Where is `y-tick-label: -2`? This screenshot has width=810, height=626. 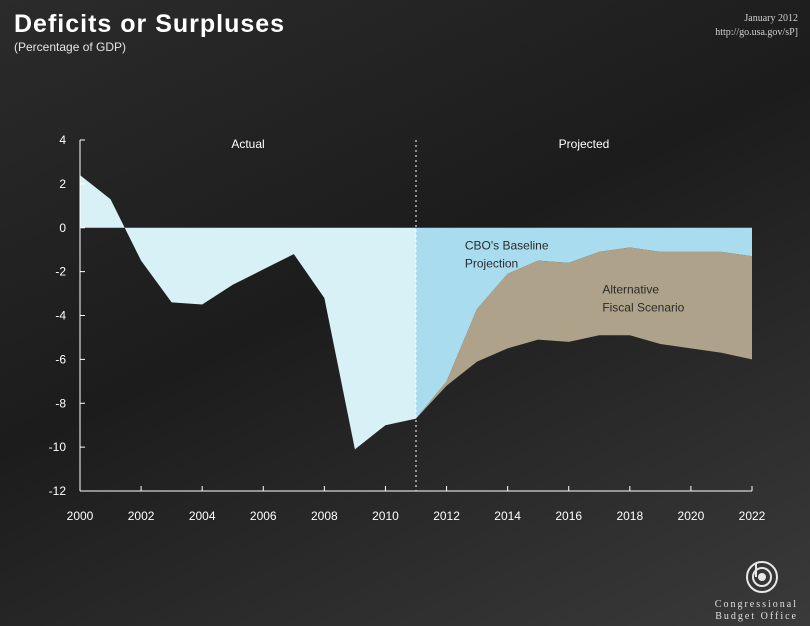 y-tick-label: -2 is located at coordinates (60, 272).